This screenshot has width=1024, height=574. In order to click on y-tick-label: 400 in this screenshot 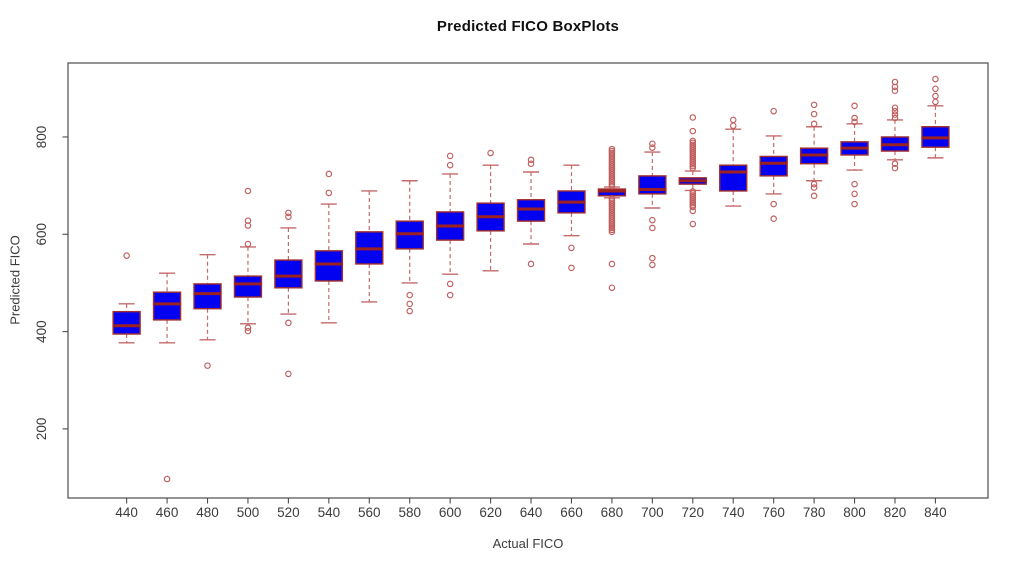, I will do `click(41, 331)`.